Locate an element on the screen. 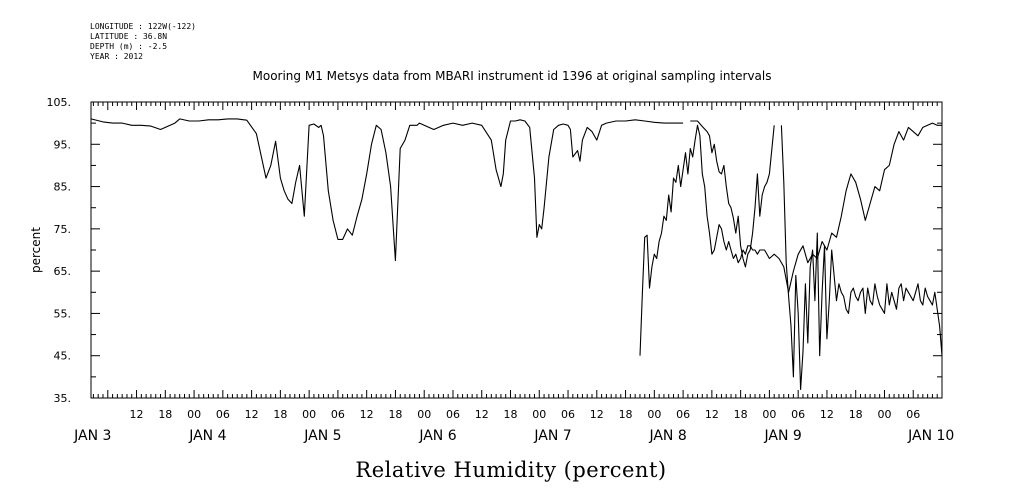 The height and width of the screenshot is (504, 1009). x-day-label: JAN 5 is located at coordinates (322, 436).